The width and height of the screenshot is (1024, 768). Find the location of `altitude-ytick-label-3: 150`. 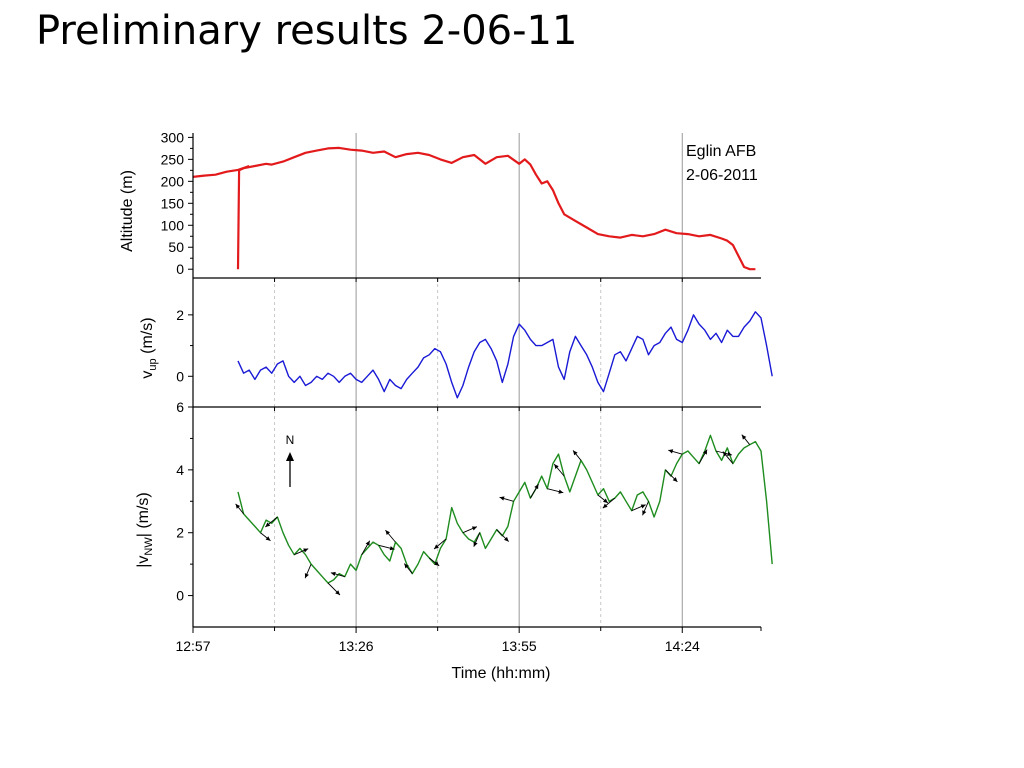

altitude-ytick-label-3: 150 is located at coordinates (173, 203).